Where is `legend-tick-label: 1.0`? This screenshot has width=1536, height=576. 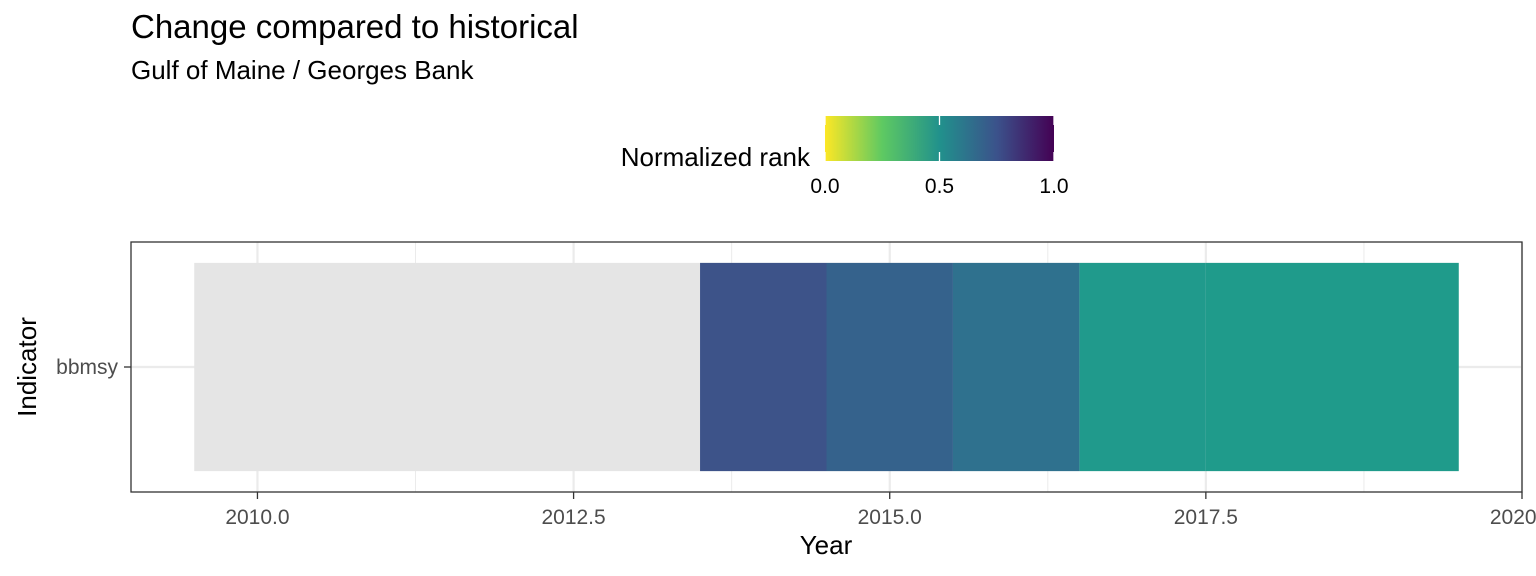
legend-tick-label: 1.0 is located at coordinates (1053, 186).